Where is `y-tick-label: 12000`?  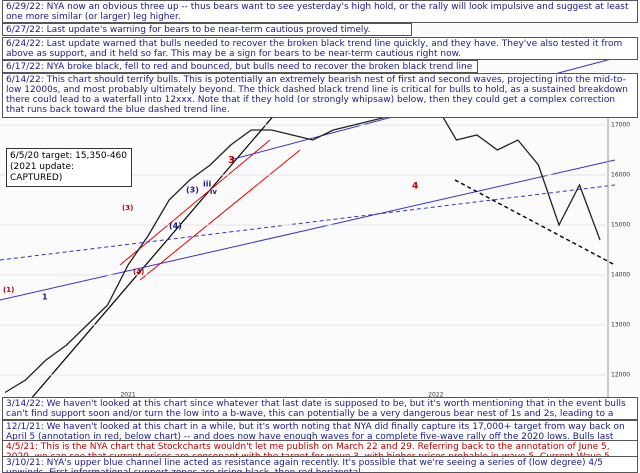
y-tick-label: 12000 is located at coordinates (620, 375).